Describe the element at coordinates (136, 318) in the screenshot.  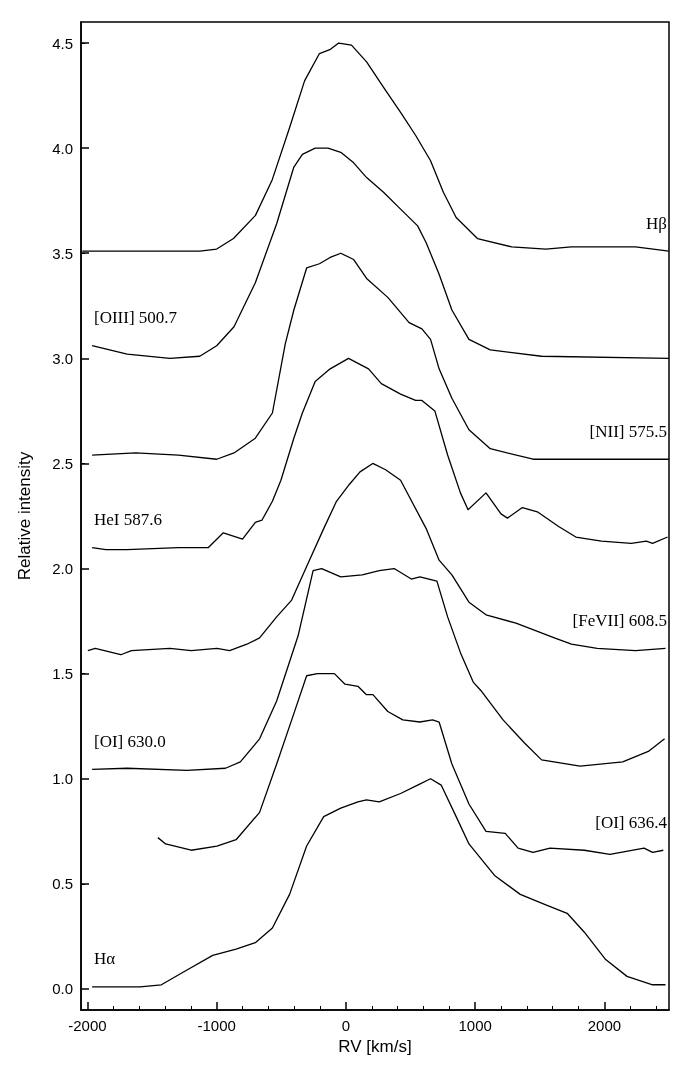
I see `series-label: [OIII] 500.7` at that location.